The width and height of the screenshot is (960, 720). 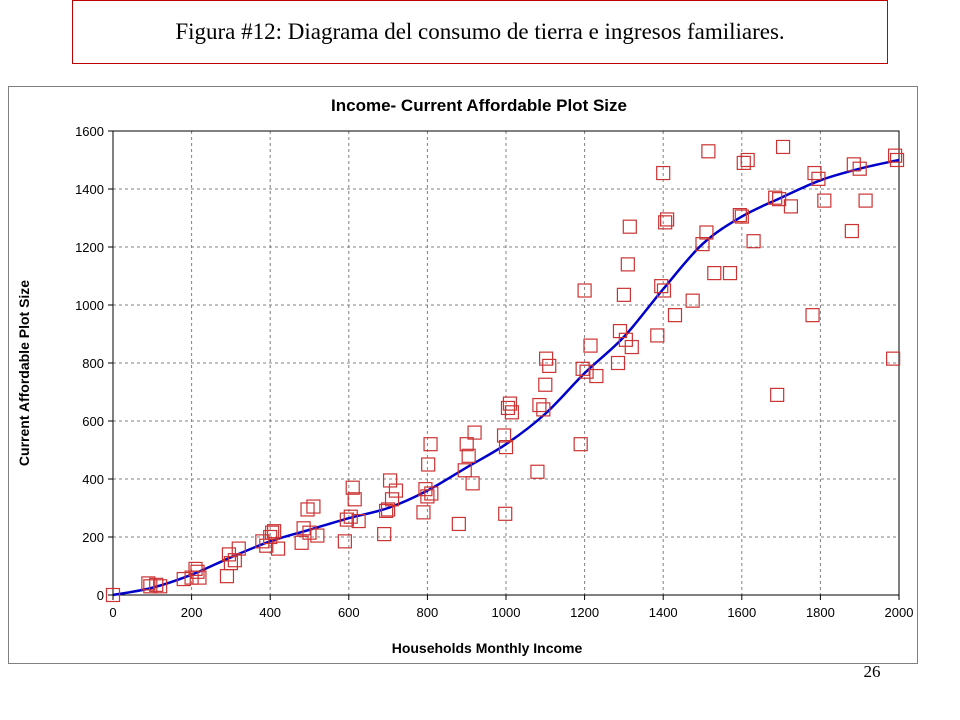 What do you see at coordinates (100, 595) in the screenshot?
I see `y-tick-label: 0` at bounding box center [100, 595].